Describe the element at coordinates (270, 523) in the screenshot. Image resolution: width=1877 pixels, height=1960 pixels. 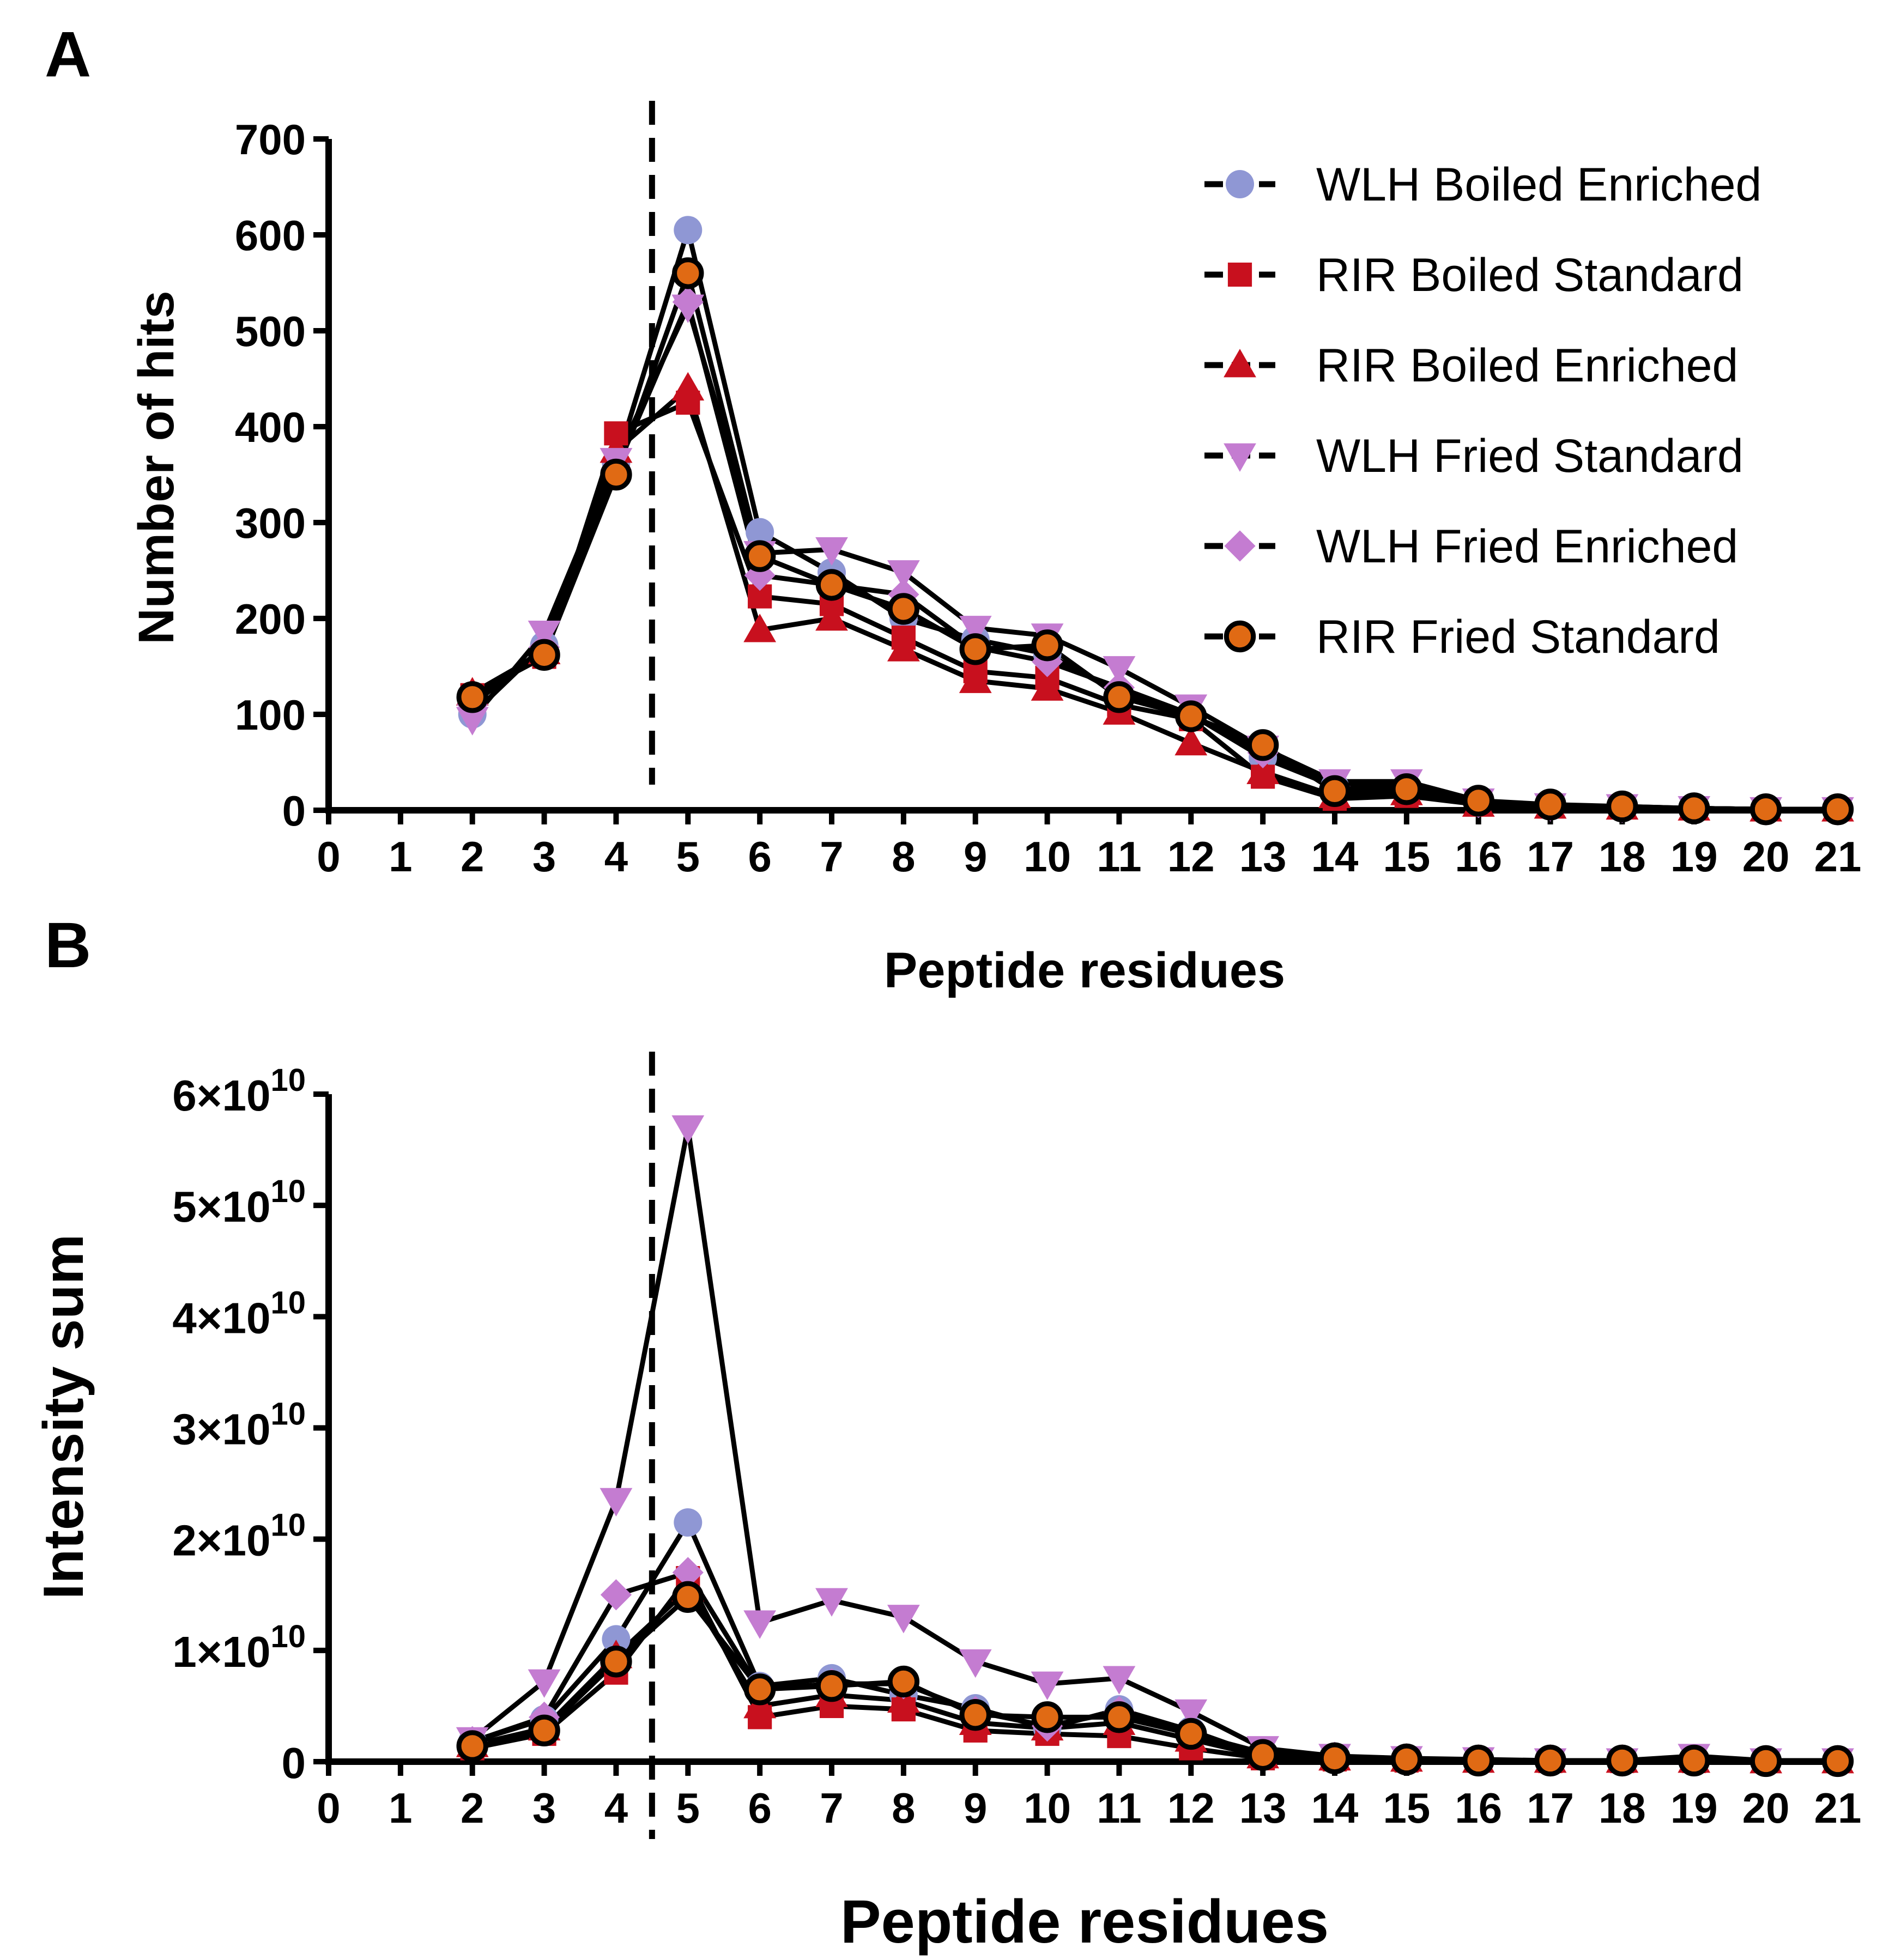
I see `panel-a-y-tick-label: 300` at that location.